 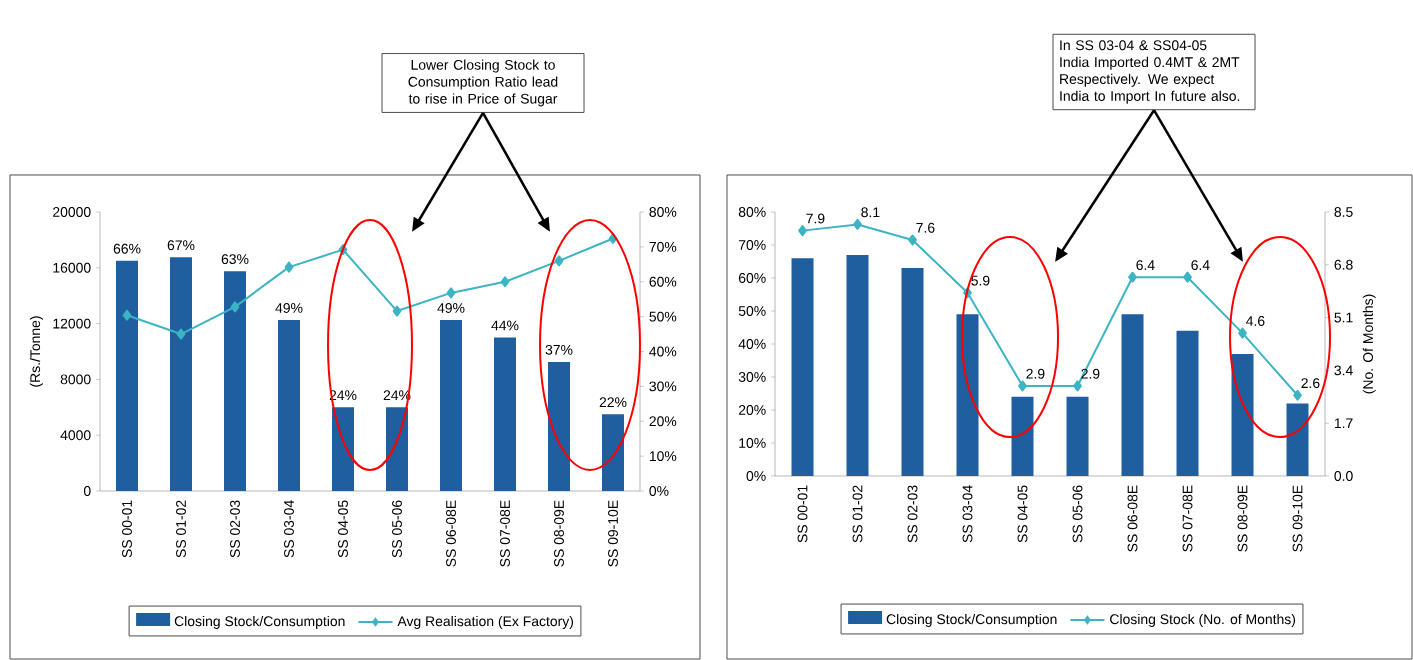 I want to click on y2-tick-label: 70%, so click(x=663, y=246).